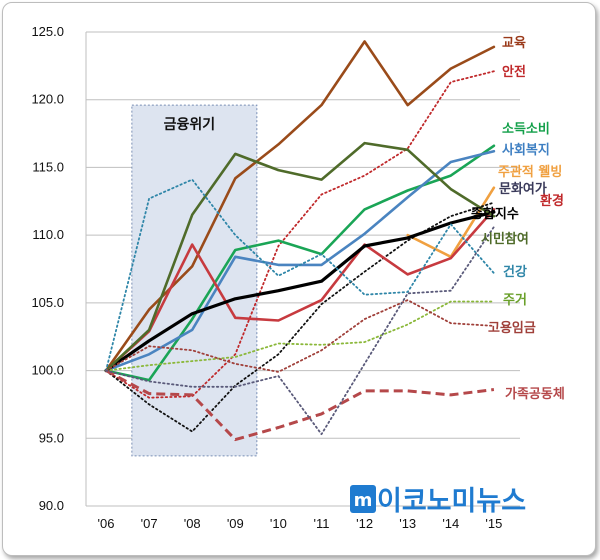  What do you see at coordinates (552, 201) in the screenshot?
I see `series-label: 환경` at bounding box center [552, 201].